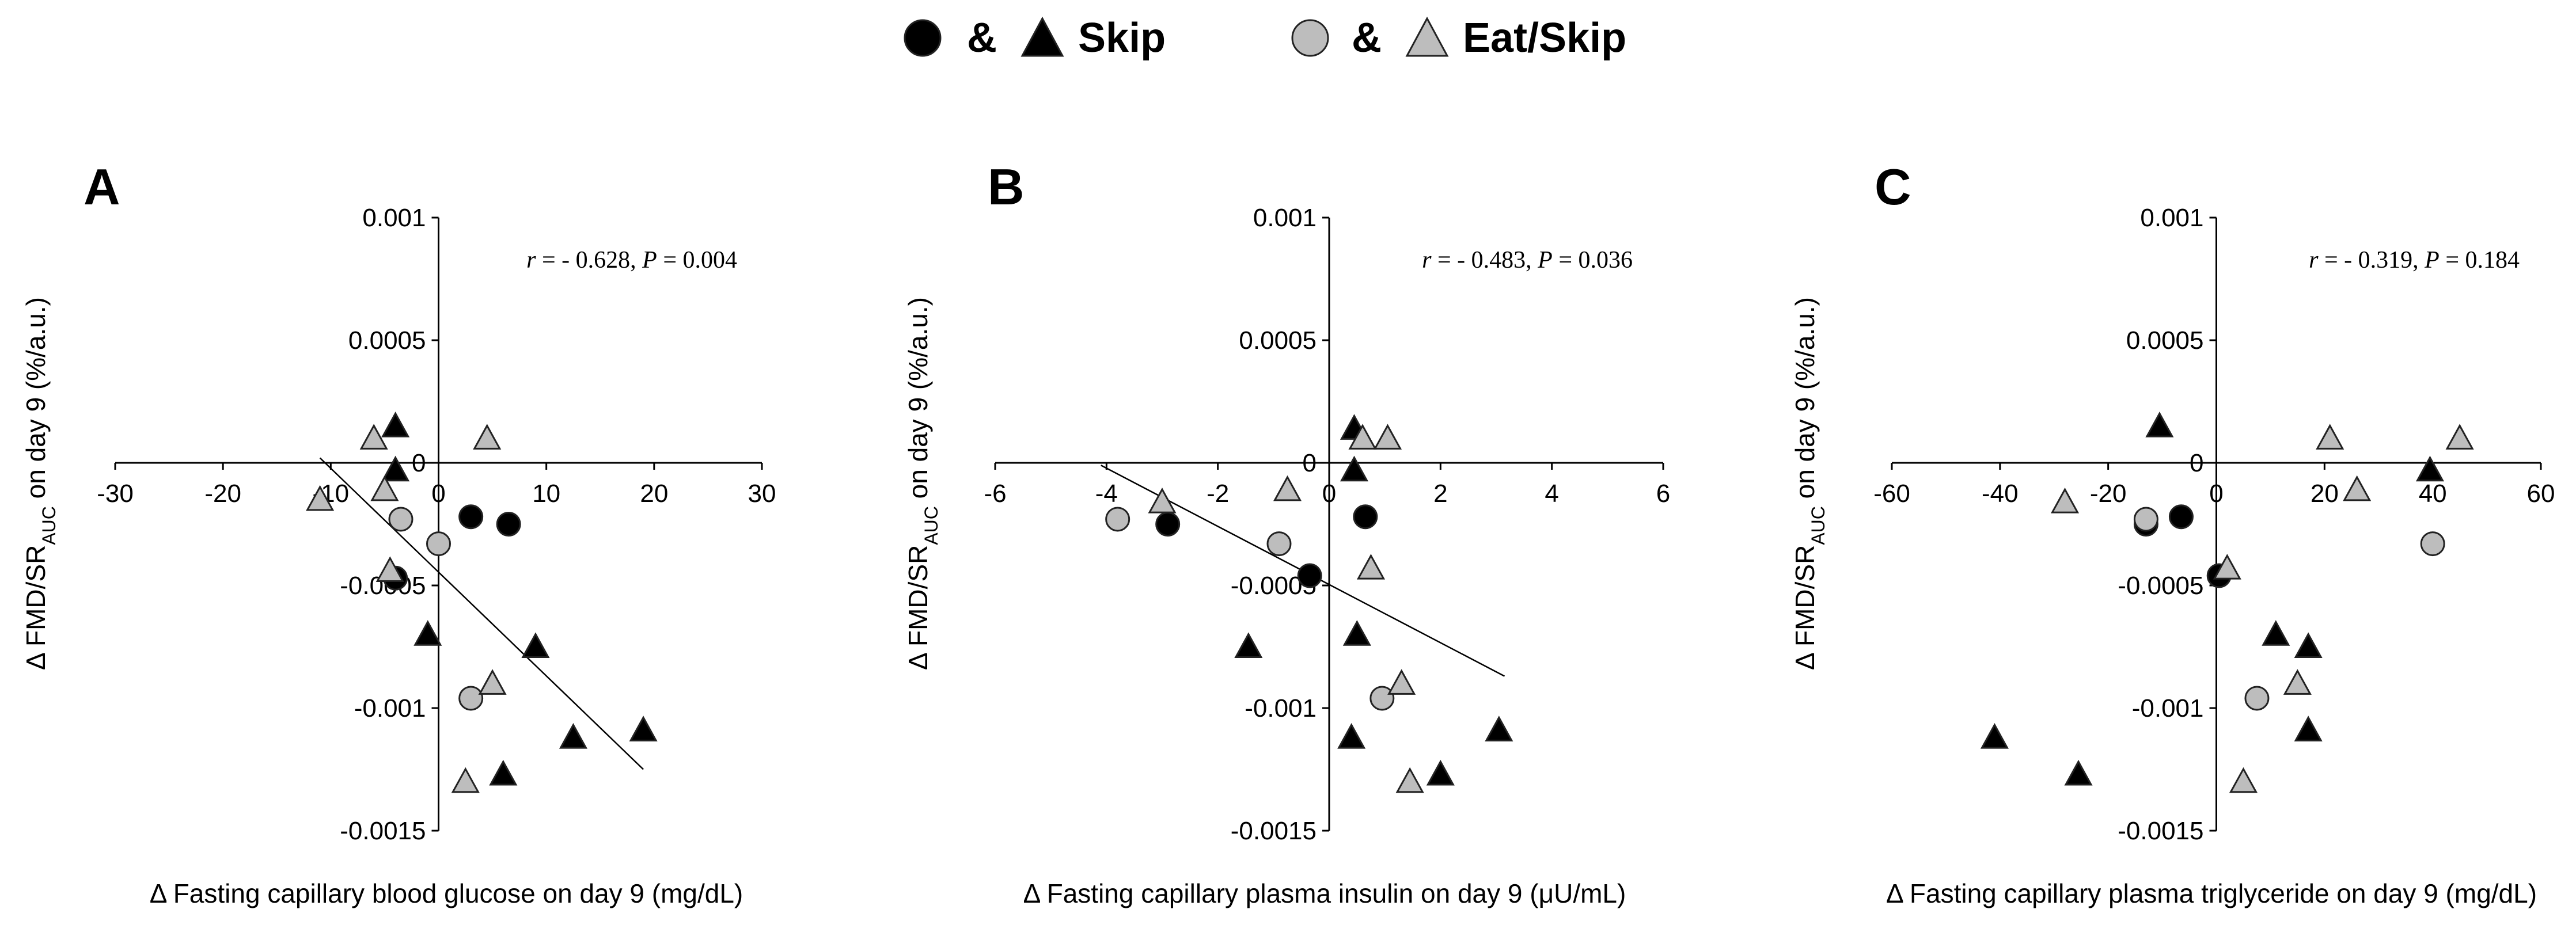  What do you see at coordinates (654, 494) in the screenshot?
I see `panel-a-x-tick-label: 20` at bounding box center [654, 494].